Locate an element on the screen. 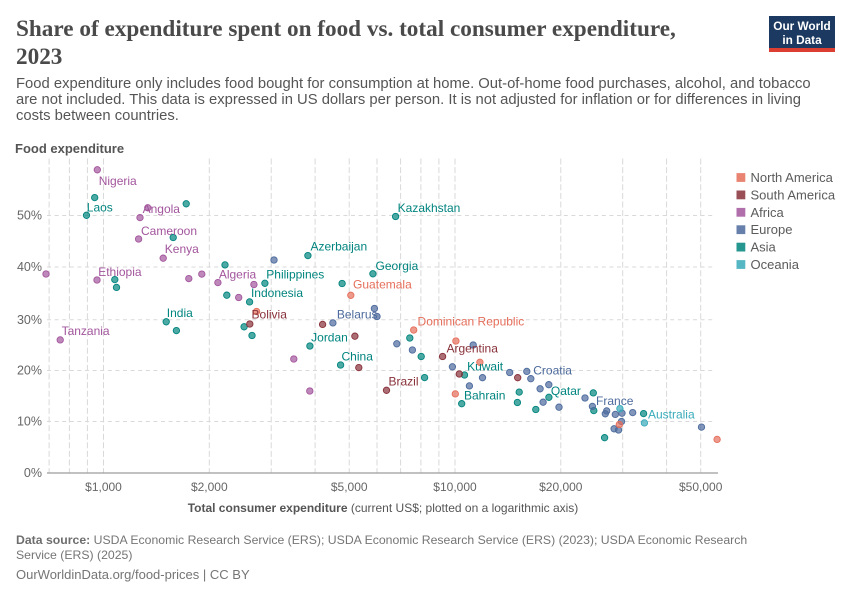  svg-text: Algeria is located at coordinates (238, 275).